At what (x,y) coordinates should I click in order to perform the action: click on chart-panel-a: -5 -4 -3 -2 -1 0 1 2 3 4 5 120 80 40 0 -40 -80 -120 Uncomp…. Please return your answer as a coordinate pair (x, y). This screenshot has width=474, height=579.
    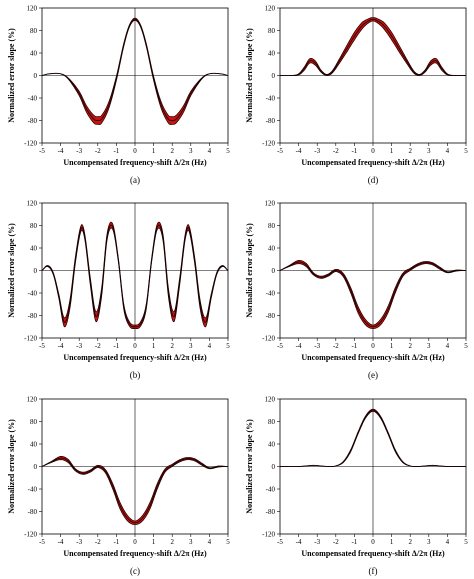
    Looking at the image, I should click on (118, 95).